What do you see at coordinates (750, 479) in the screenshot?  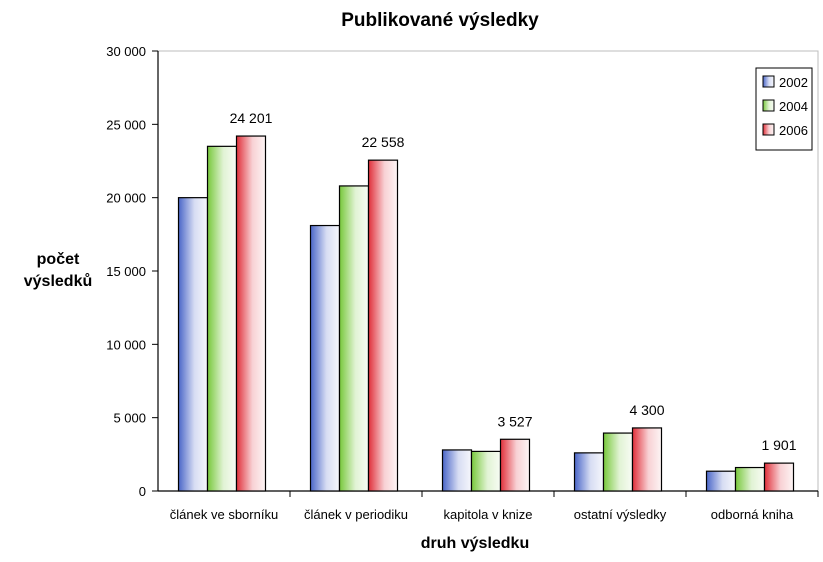 I see `bar-2004-odborna-kniha` at bounding box center [750, 479].